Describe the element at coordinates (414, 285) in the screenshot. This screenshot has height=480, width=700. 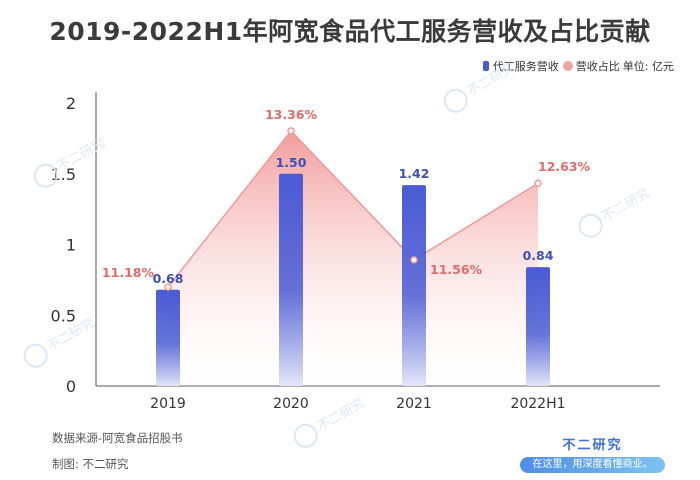
I see `bar-2021` at that location.